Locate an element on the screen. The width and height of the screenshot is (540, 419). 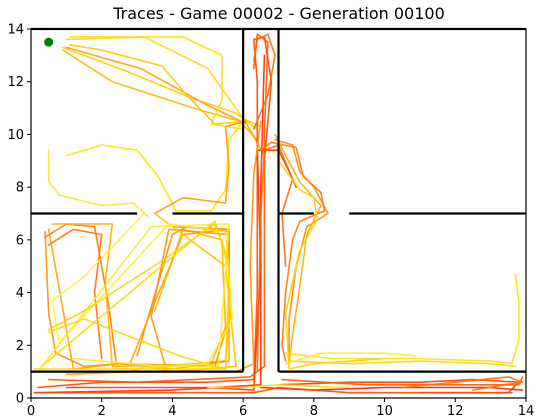
x-tick-label: 8 is located at coordinates (314, 411).